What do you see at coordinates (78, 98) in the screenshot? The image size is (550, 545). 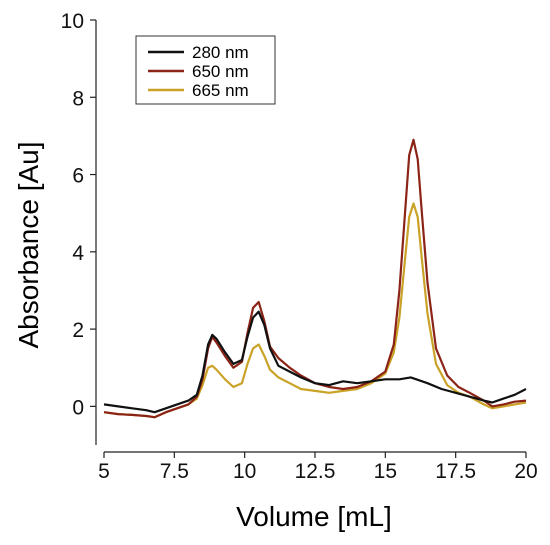 I see `y-tick-label: 8` at bounding box center [78, 98].